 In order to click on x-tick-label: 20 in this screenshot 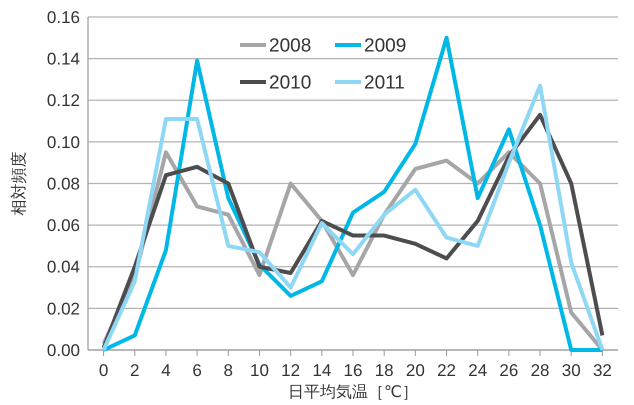, I will do `click(415, 370)`.